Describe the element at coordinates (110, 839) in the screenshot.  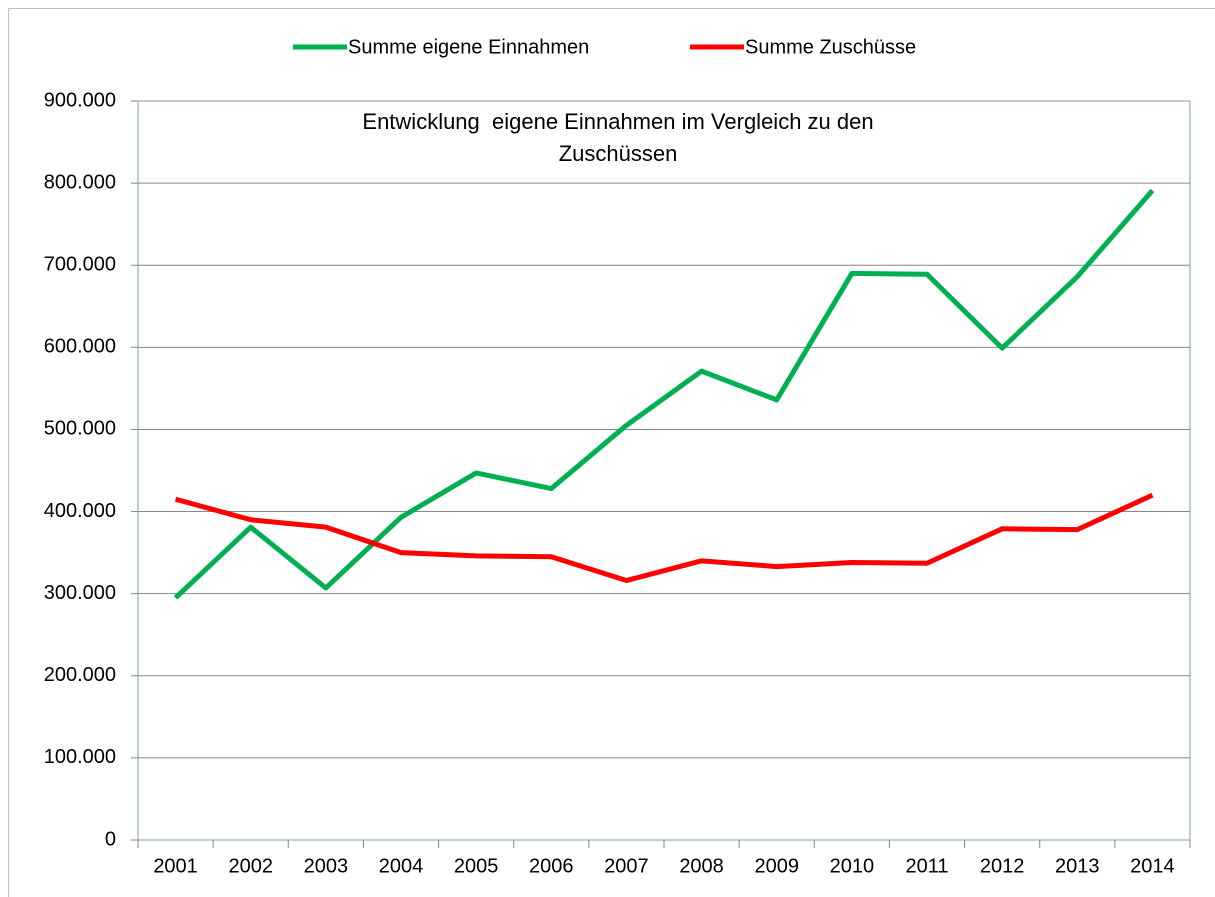
I see `y-tick-label: 0` at that location.